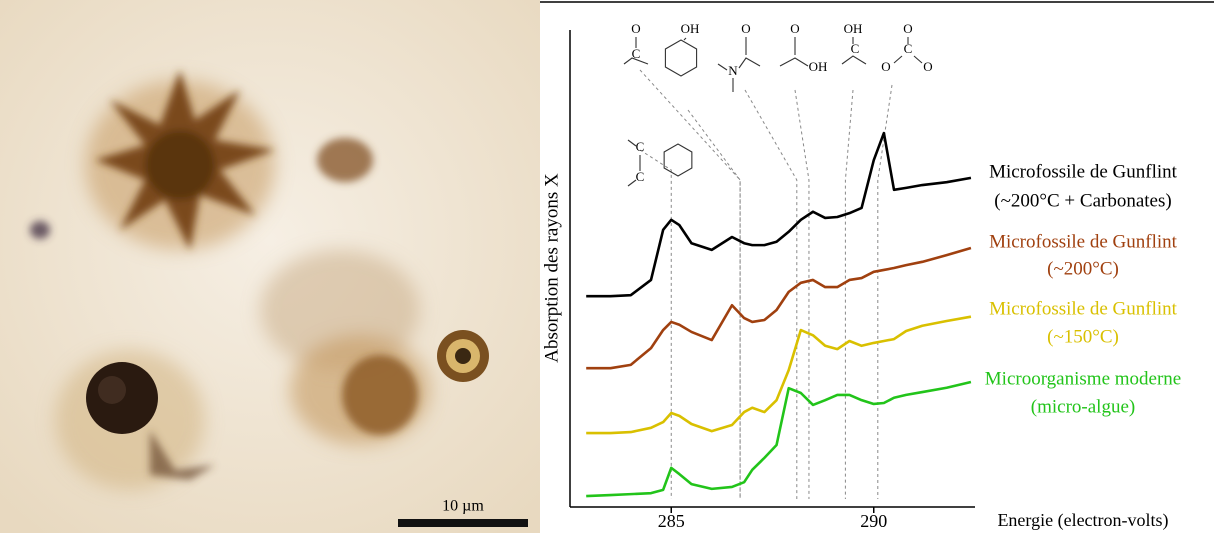  I want to click on x-axis-label: Energie (electron-volts), so click(1082, 520).